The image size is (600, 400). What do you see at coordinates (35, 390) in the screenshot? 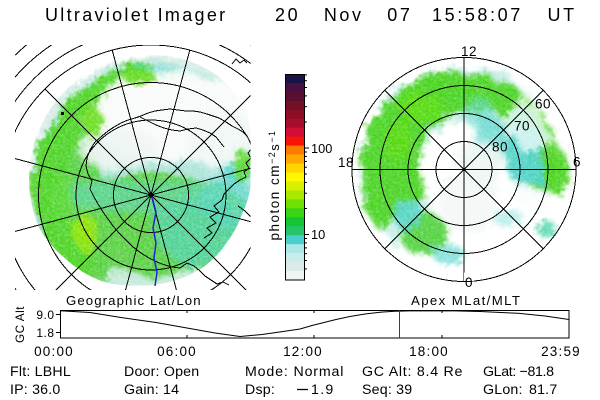
I see `svg-text: IP: 36.0` at bounding box center [35, 390].